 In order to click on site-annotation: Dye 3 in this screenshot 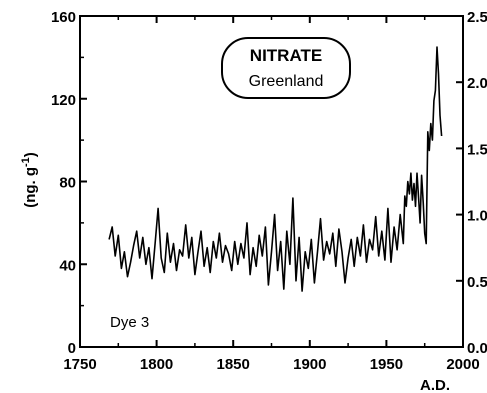, I will do `click(129, 322)`.